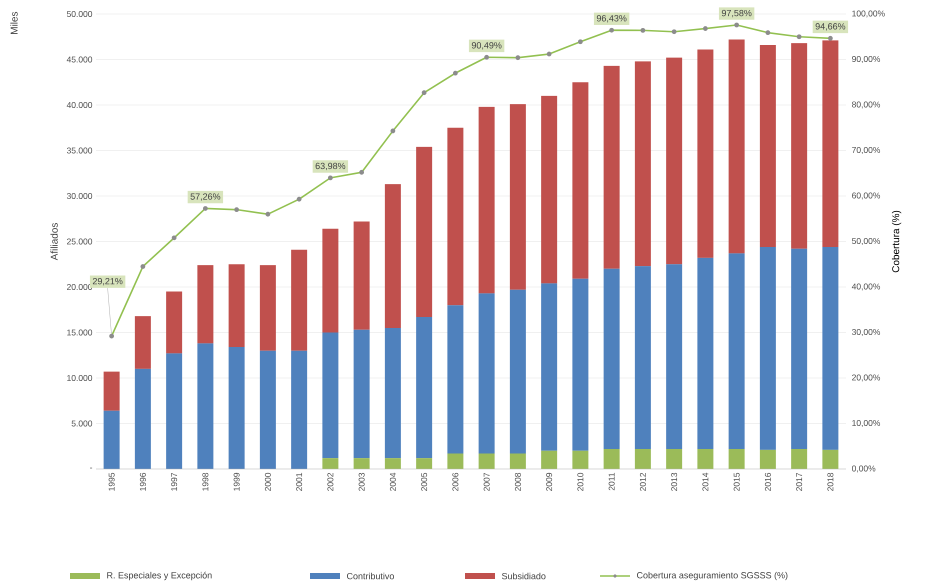  What do you see at coordinates (737, 481) in the screenshot?
I see `x-tick-label: 2015` at bounding box center [737, 481].